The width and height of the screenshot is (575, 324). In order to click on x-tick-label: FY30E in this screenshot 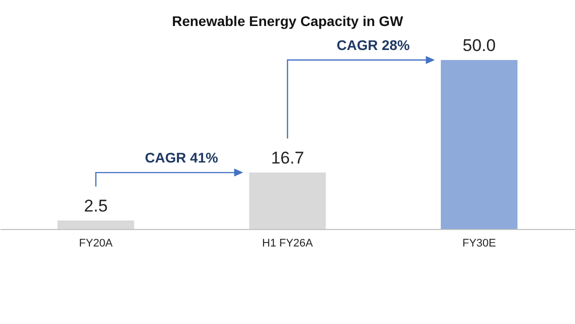, I will do `click(479, 244)`.